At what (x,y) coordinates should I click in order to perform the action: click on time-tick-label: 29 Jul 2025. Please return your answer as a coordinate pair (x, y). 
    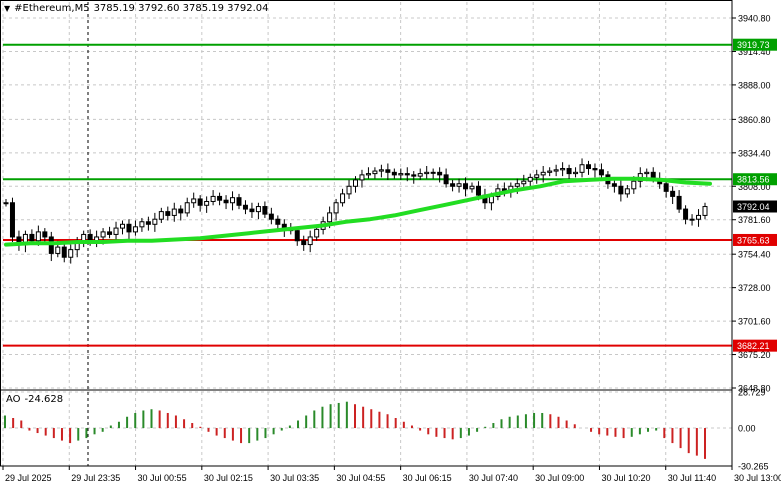
    Looking at the image, I should click on (28, 478).